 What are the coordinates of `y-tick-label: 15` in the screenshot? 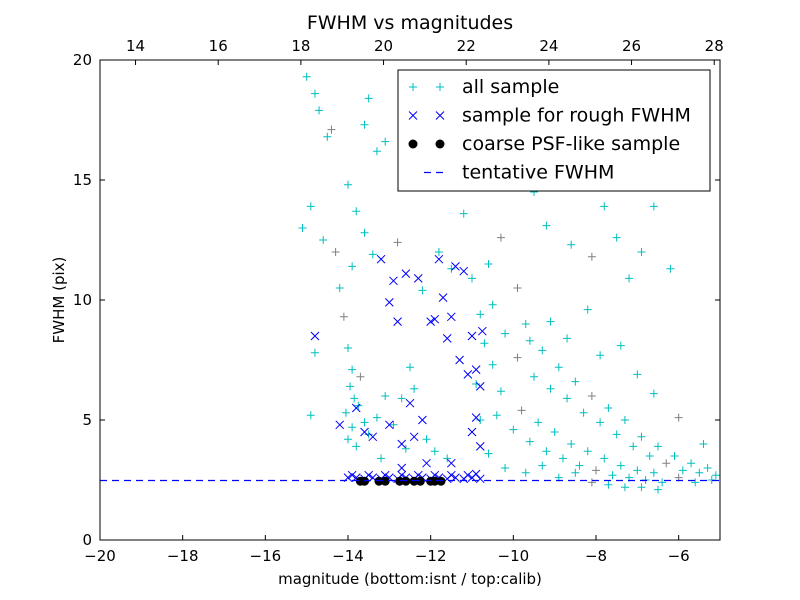 It's located at (82, 180).